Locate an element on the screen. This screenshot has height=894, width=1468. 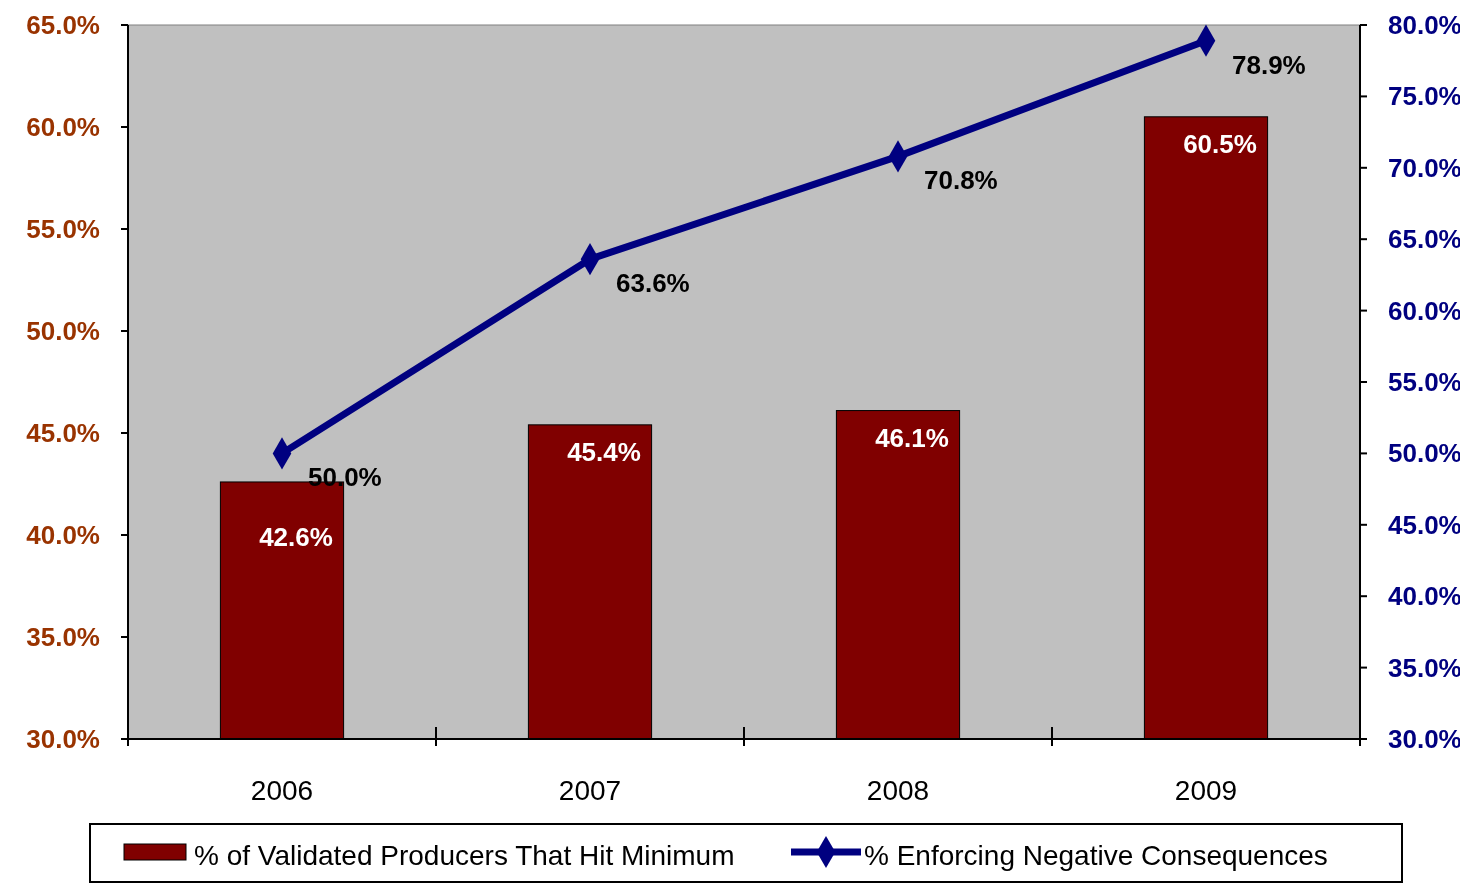
y-tick-label: 60.0% is located at coordinates (63, 127).